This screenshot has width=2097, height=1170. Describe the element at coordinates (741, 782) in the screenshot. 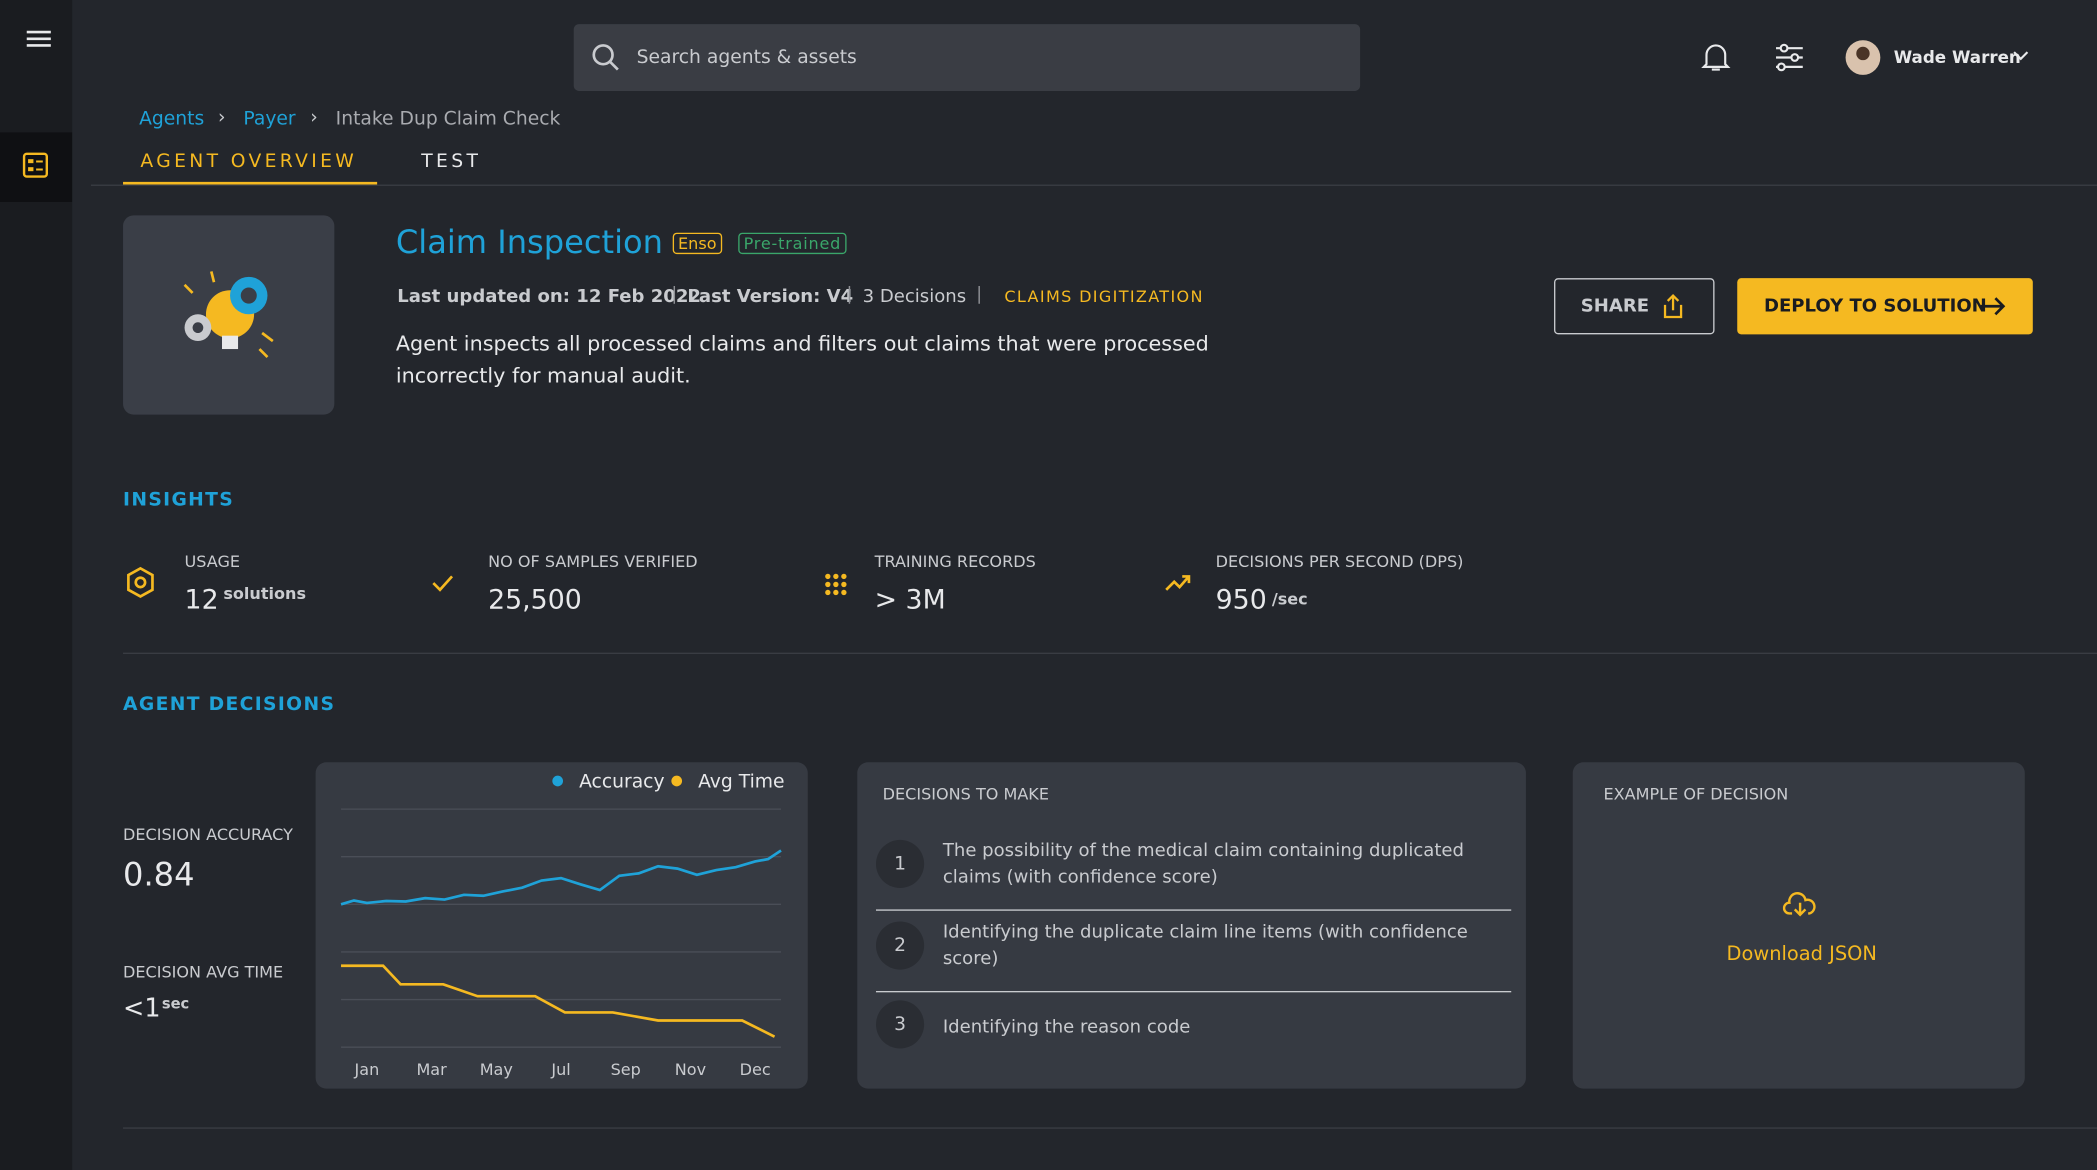

I see `legend-label: Avg Time` at that location.